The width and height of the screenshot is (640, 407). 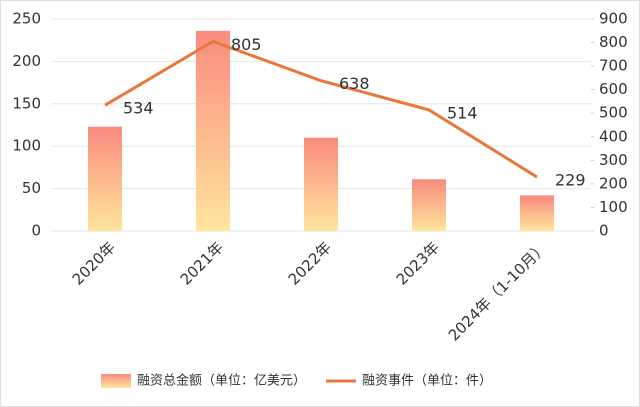 What do you see at coordinates (498, 291) in the screenshot?
I see `x-tick-label: 2024年（1-10月）` at bounding box center [498, 291].